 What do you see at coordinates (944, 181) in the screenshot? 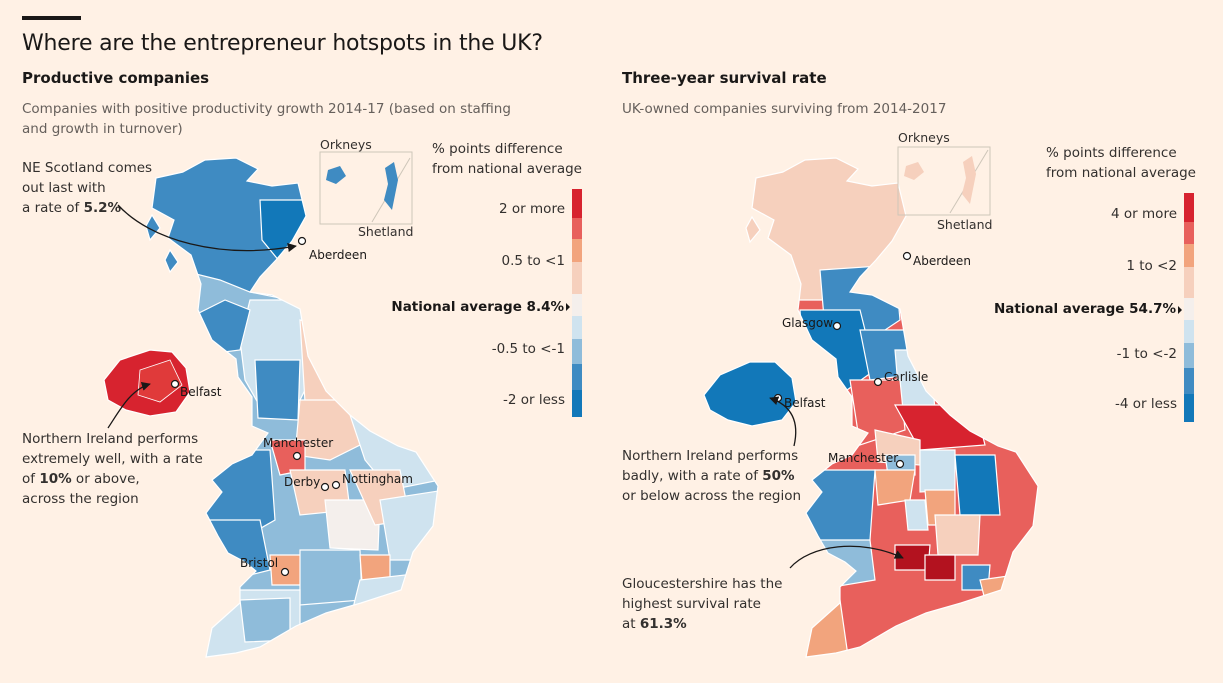
I see `right-inset-box: Orkneys Shetland` at bounding box center [944, 181].